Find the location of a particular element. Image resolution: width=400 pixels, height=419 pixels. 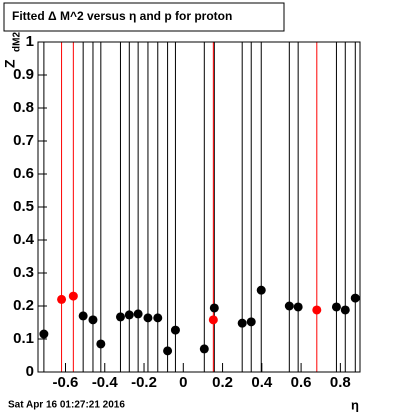

footer: Sat Apr 16 01:27:21 2016 is located at coordinates (66, 405).